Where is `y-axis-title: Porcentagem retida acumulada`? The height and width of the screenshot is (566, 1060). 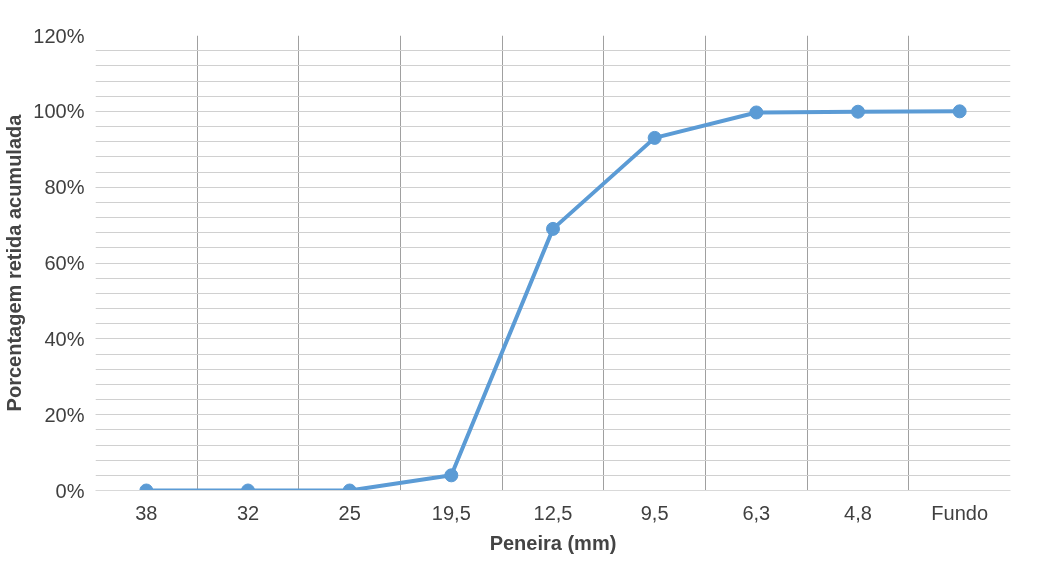
y-axis-title: Porcentagem retida acumulada is located at coordinates (14, 262).